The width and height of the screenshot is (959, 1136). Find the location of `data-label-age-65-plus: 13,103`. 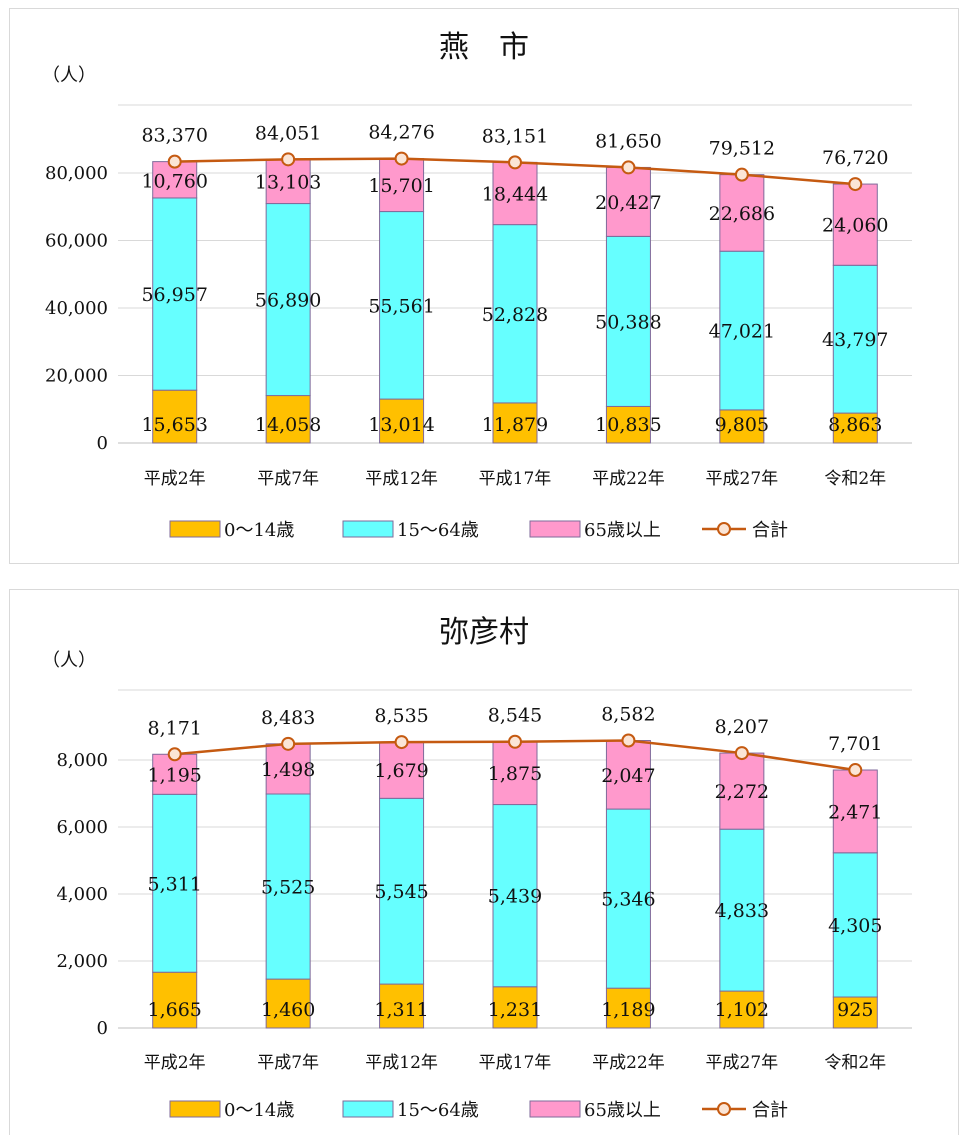

data-label-age-65-plus: 13,103 is located at coordinates (288, 182).